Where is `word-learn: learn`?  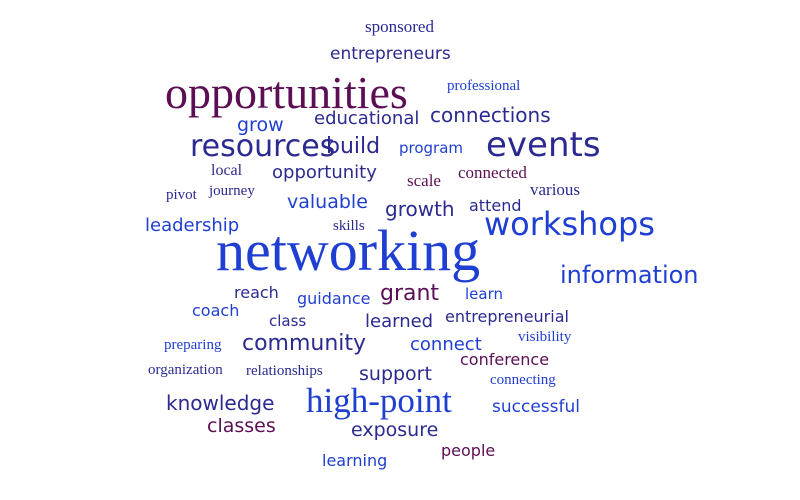
word-learn: learn is located at coordinates (484, 294).